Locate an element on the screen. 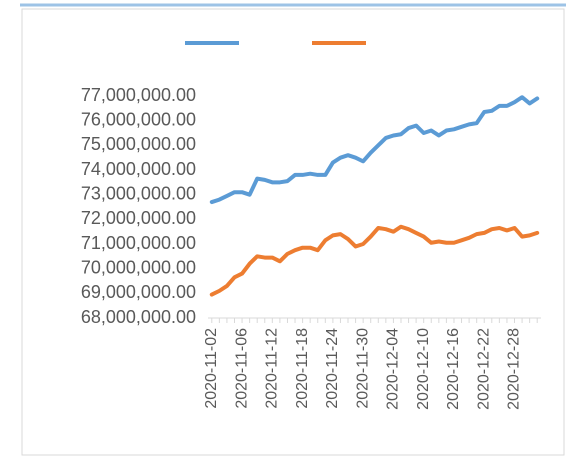  x-tick-label: 2020-12-04 is located at coordinates (393, 369).